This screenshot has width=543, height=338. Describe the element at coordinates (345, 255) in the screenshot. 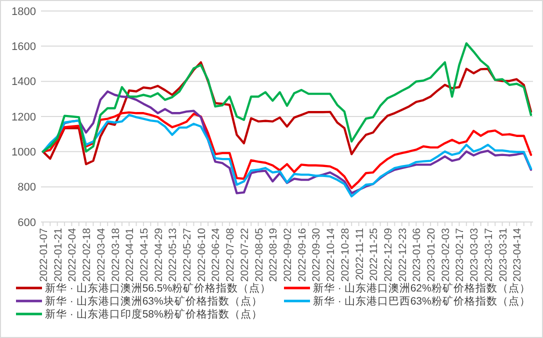

I see `x-tick-label: 2022-10-28` at that location.